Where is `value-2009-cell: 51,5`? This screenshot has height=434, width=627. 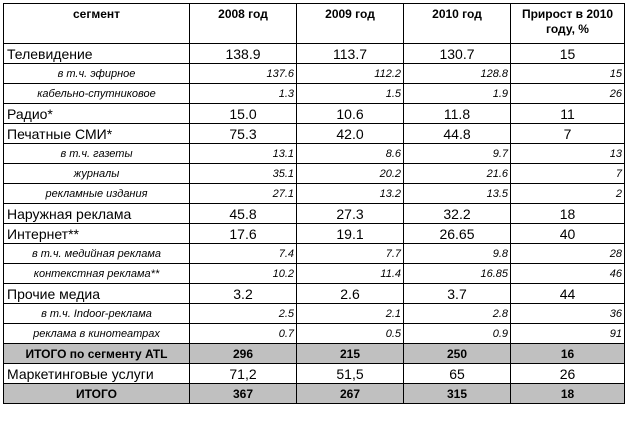 value-2009-cell: 51,5 is located at coordinates (350, 373).